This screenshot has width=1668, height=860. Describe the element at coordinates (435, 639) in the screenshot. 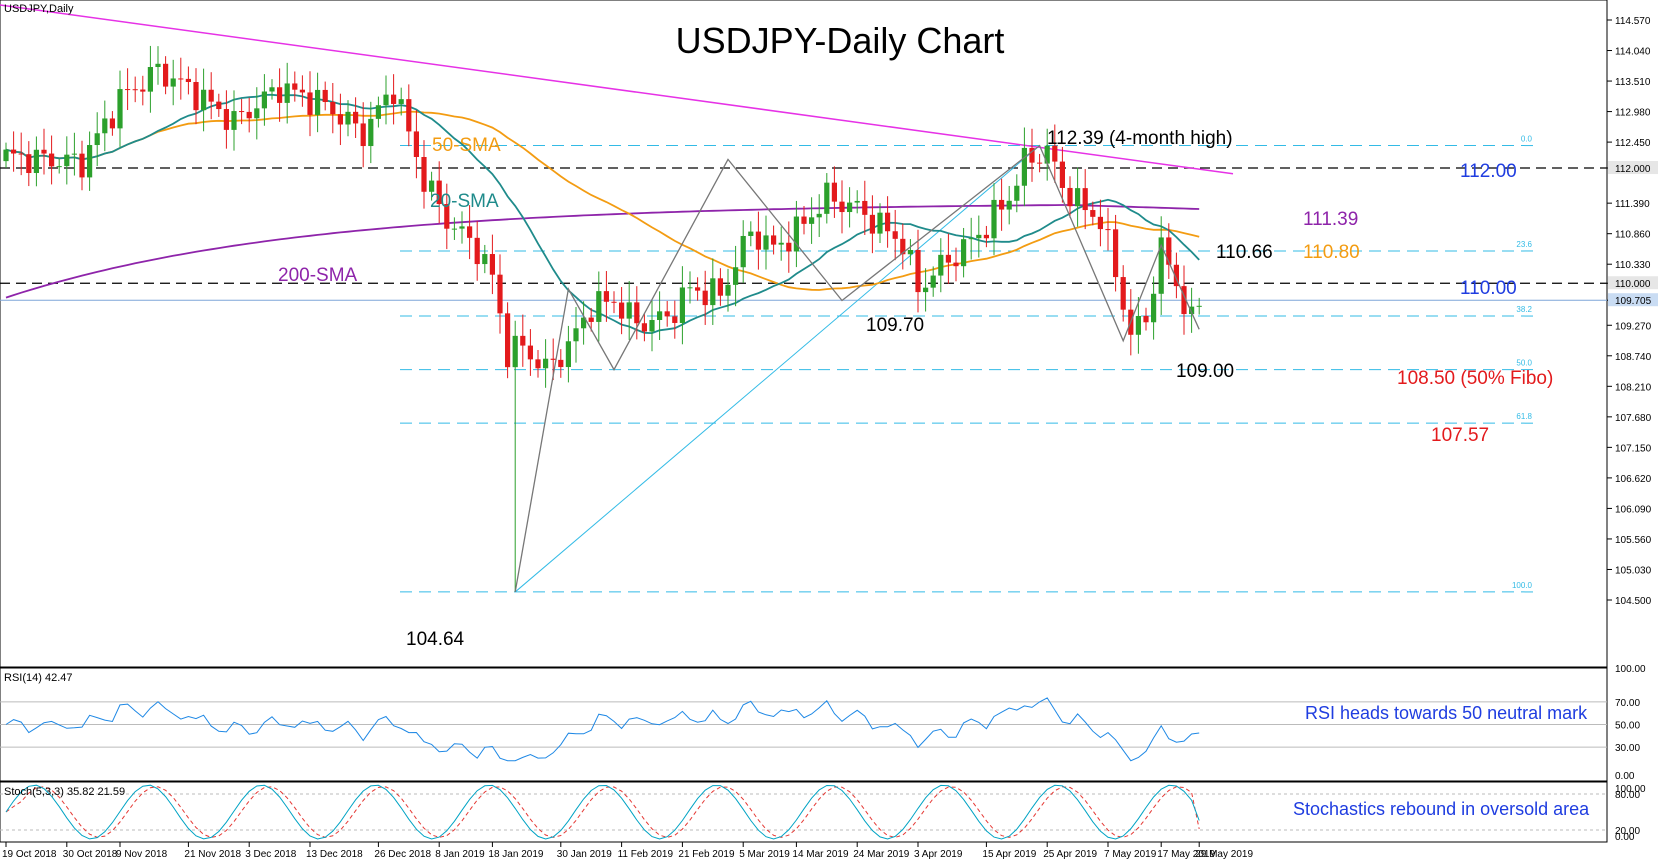

I see `label-low: 104.64` at that location.